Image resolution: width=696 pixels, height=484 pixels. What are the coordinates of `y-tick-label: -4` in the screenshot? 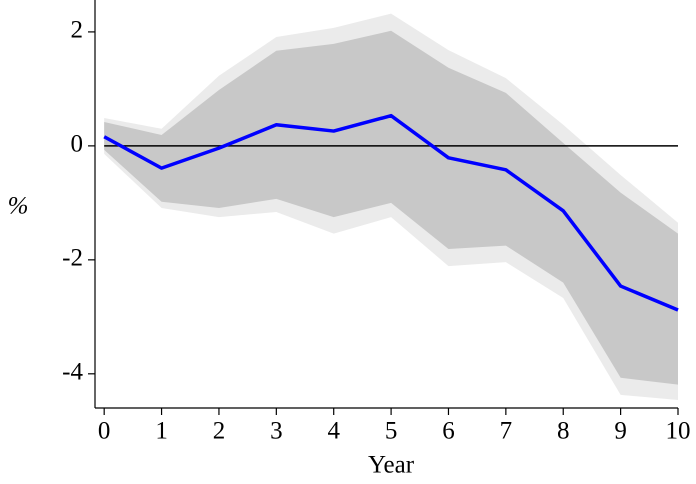 It's located at (72, 372).